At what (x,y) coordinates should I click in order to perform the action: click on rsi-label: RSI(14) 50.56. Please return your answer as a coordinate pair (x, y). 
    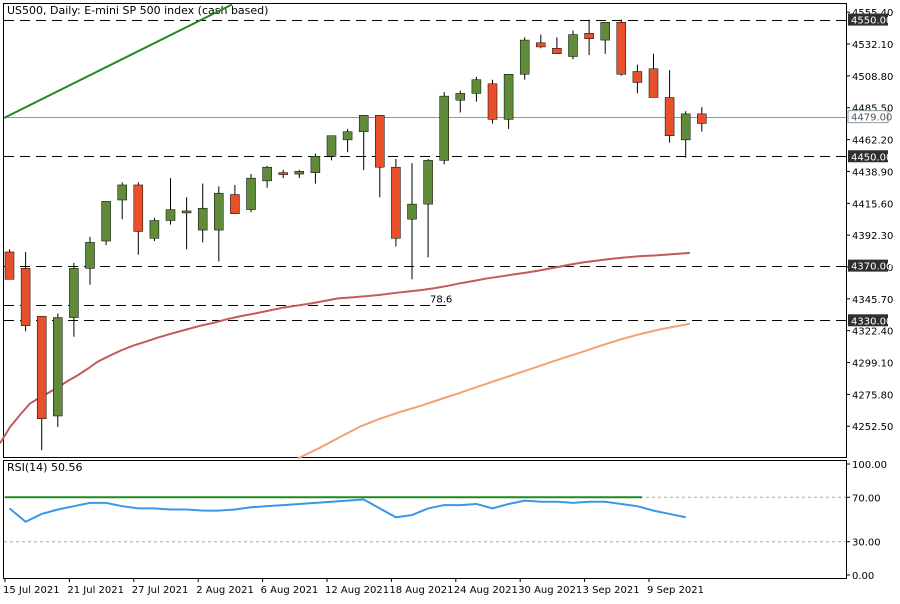
    Looking at the image, I should click on (44, 467).